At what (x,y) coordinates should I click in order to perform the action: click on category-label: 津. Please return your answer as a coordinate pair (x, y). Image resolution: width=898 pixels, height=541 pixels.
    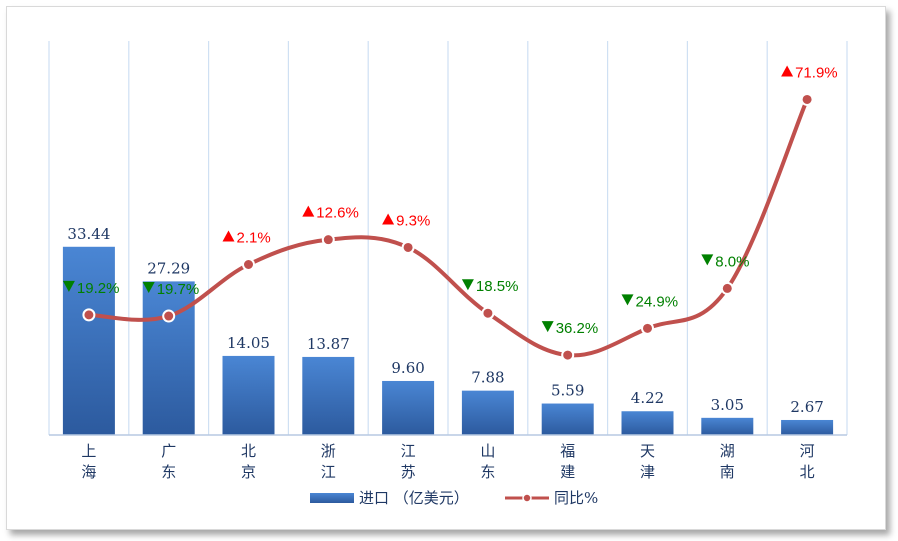
    Looking at the image, I should click on (647, 472).